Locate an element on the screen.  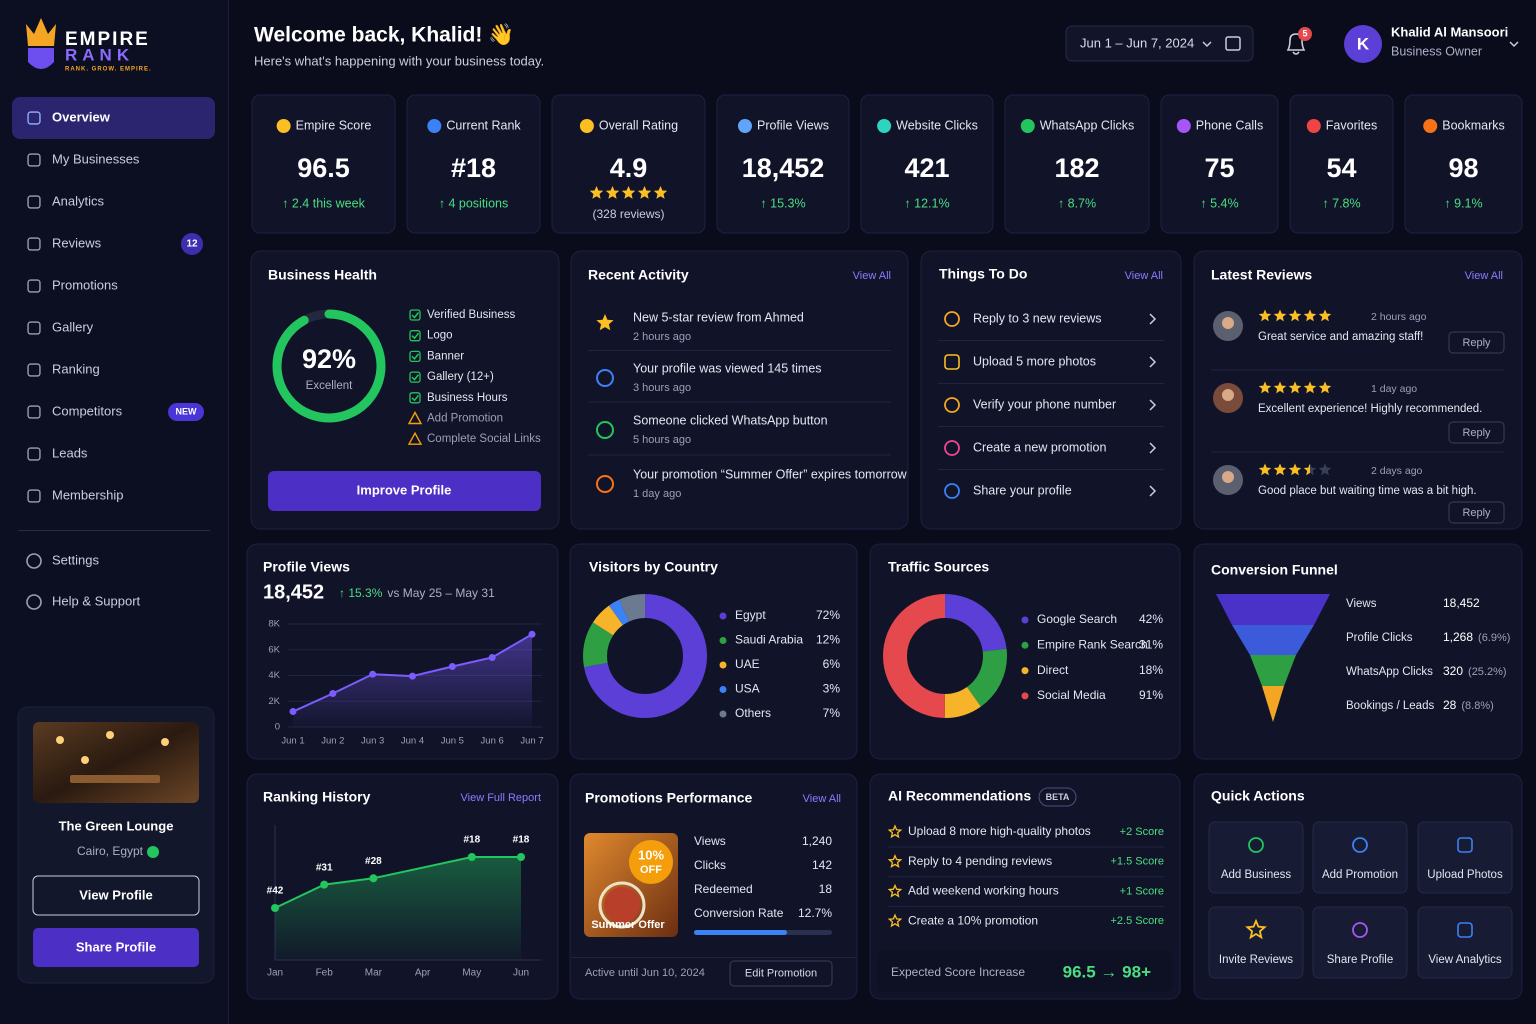
button-label: View Profile is located at coordinates (115, 894).